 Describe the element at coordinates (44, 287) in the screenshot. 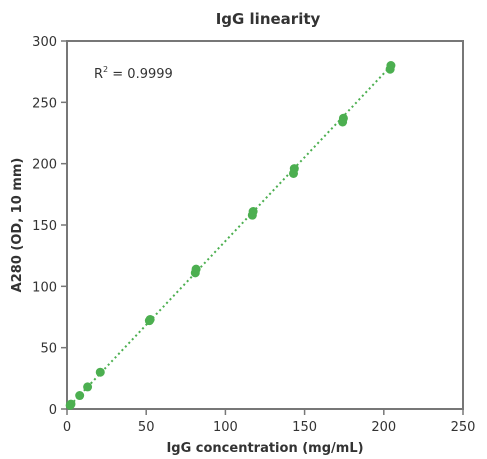

I see `y-tick-label: 100` at that location.